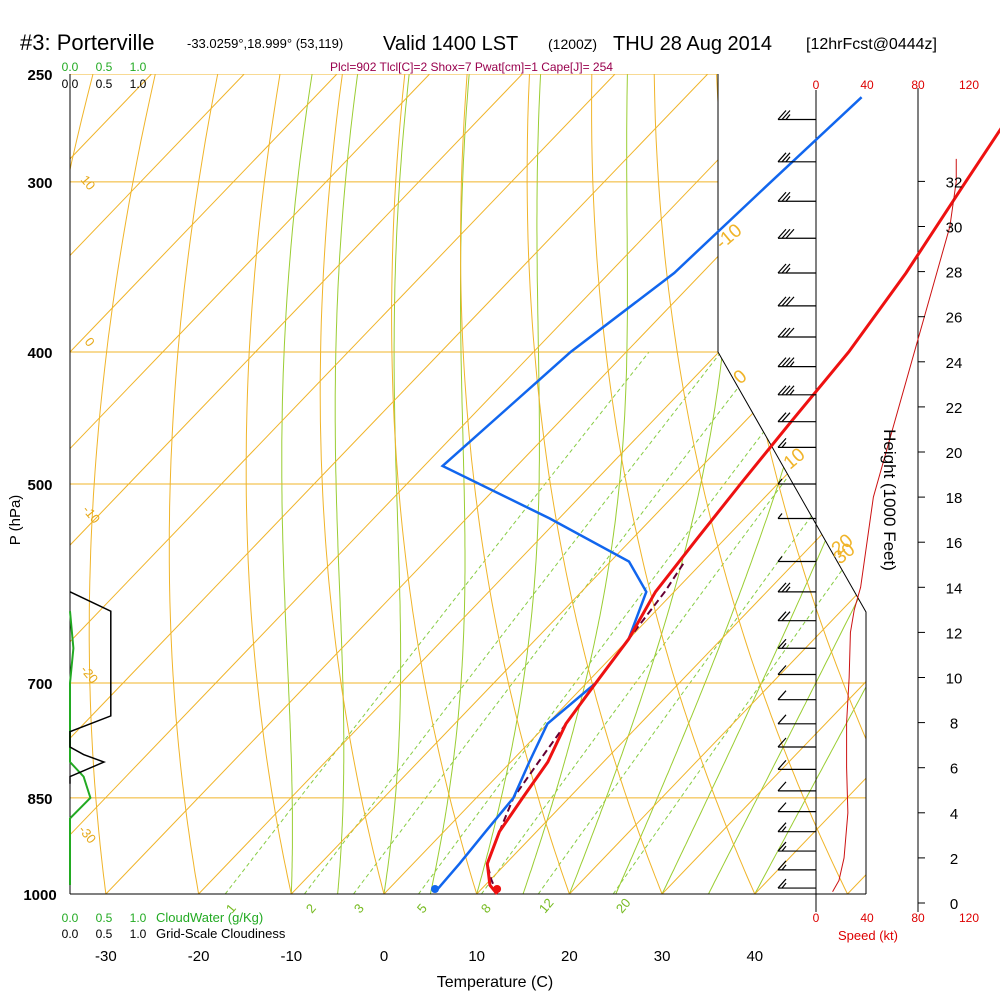 This screenshot has height=1000, width=1000. I want to click on height-tick-label: 8, so click(954, 724).